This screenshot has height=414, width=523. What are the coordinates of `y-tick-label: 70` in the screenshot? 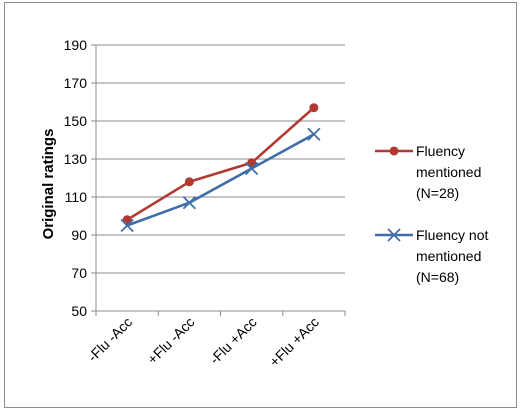 It's located at (79, 273).